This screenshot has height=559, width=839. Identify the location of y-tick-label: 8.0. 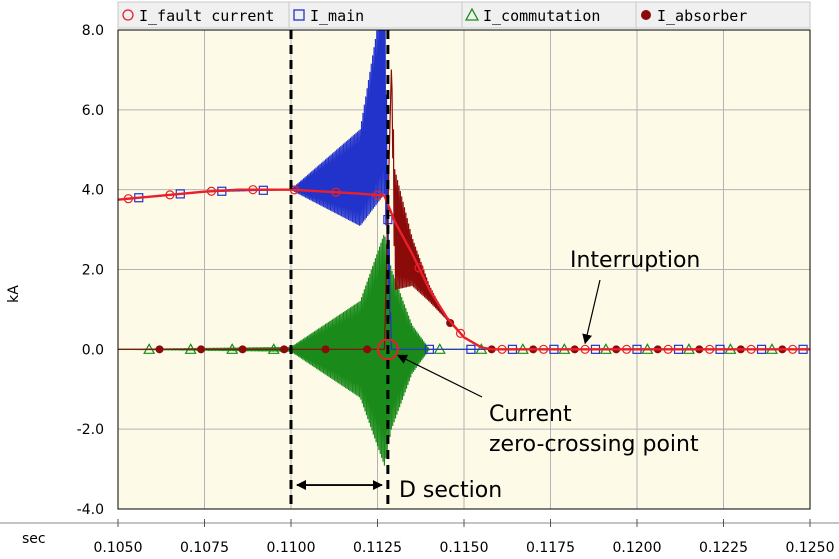
(93, 31).